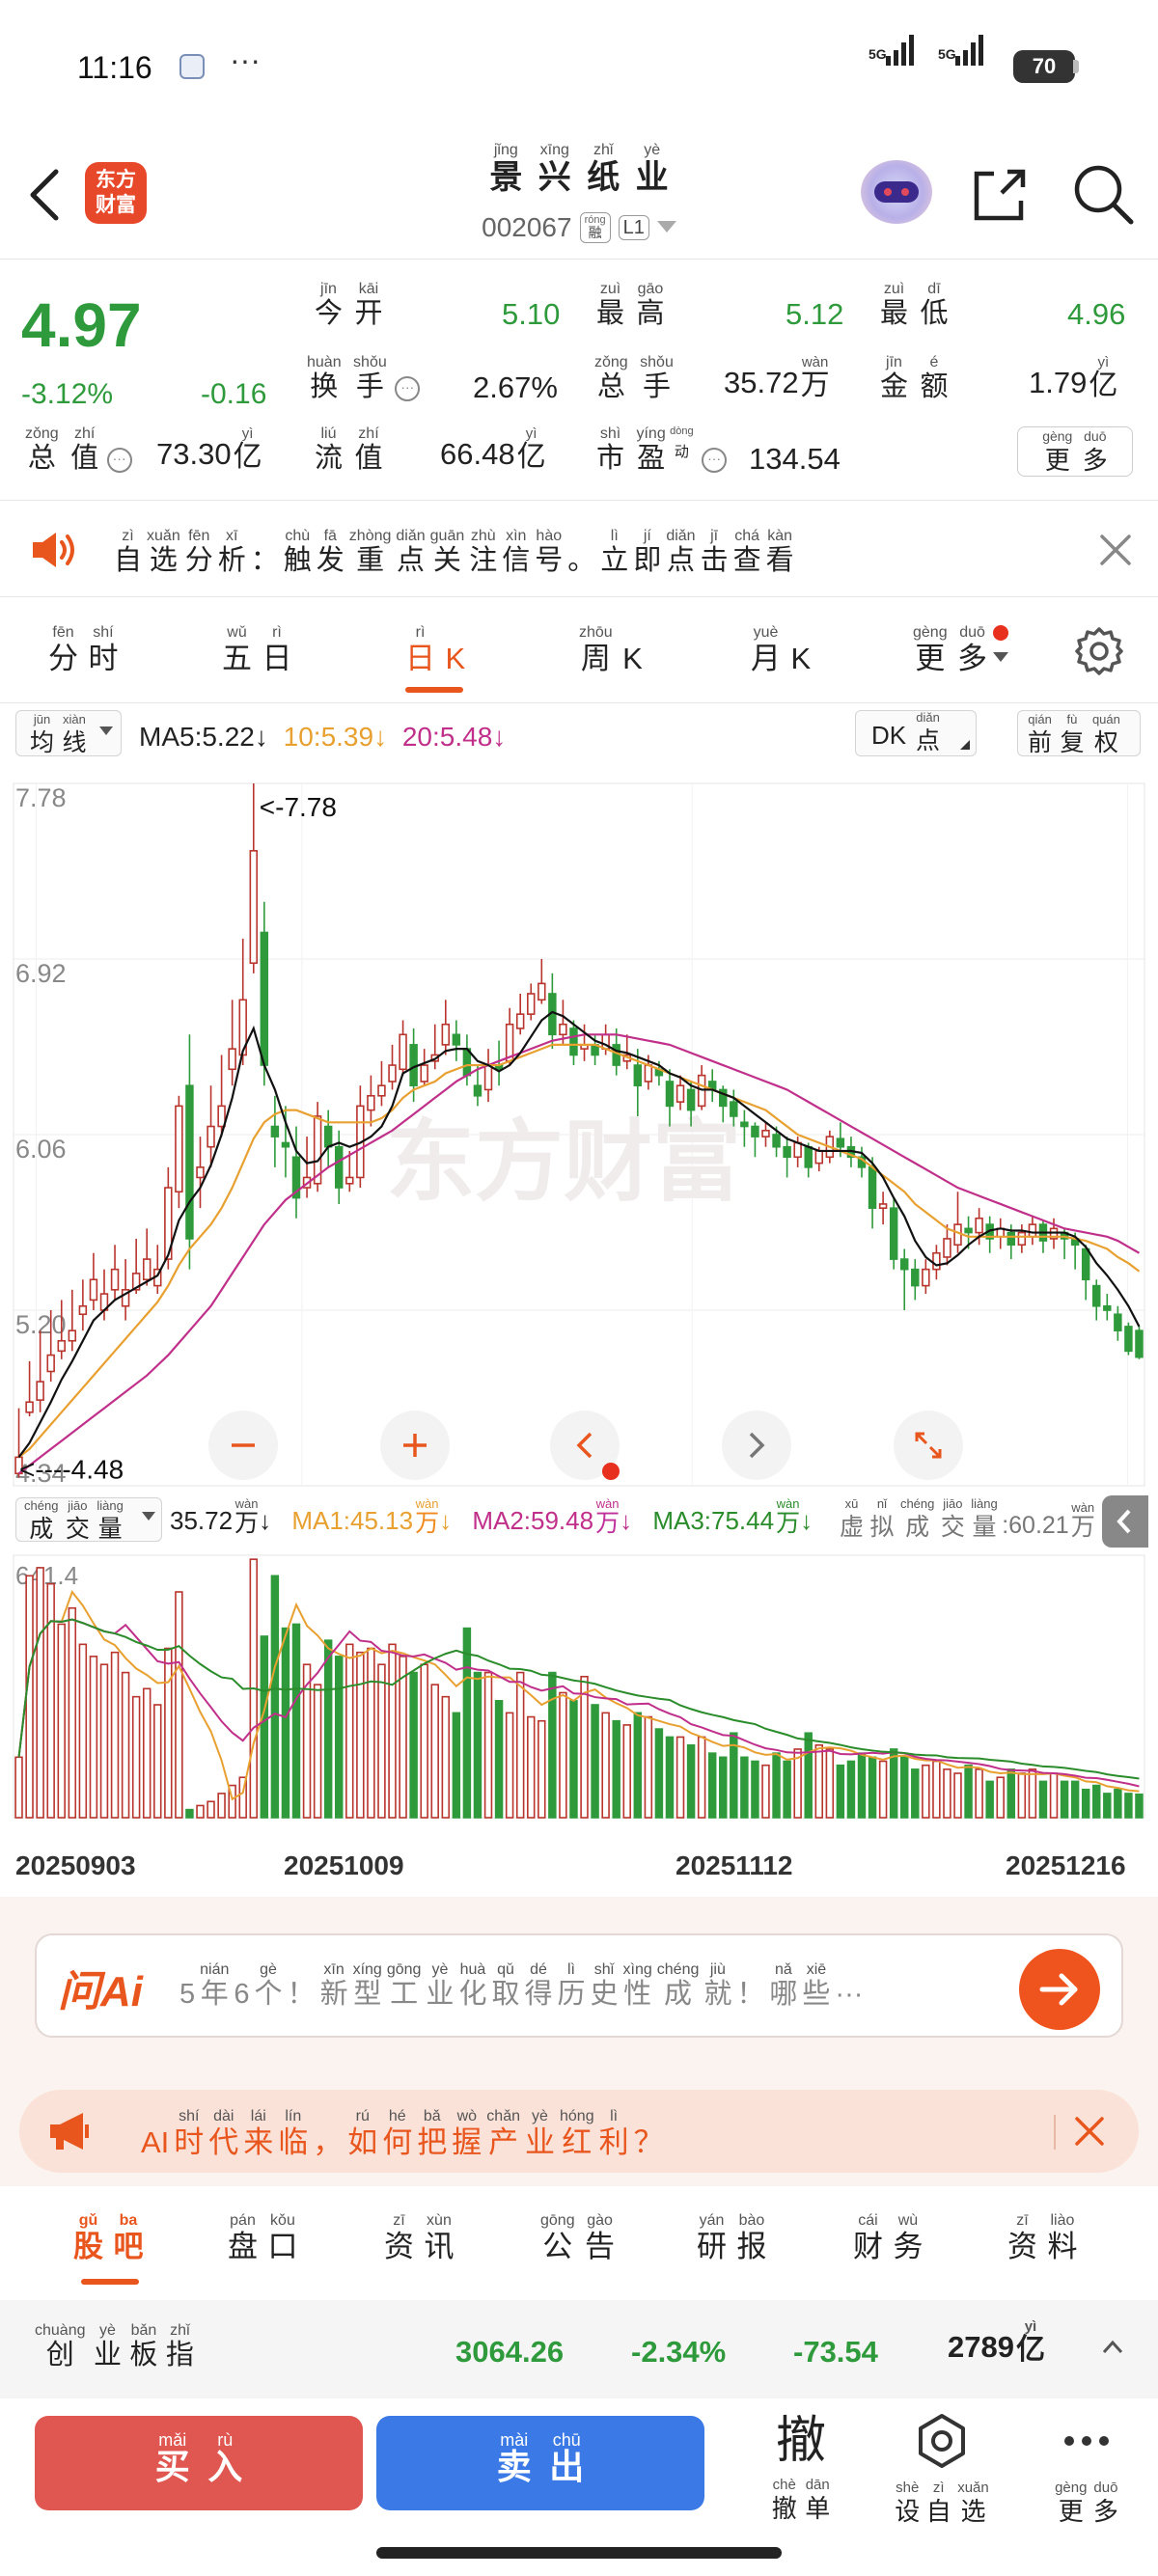 Image resolution: width=1158 pixels, height=2576 pixels. Describe the element at coordinates (503, 2134) in the screenshot. I see `ai-news-char: chǎn 产` at that location.